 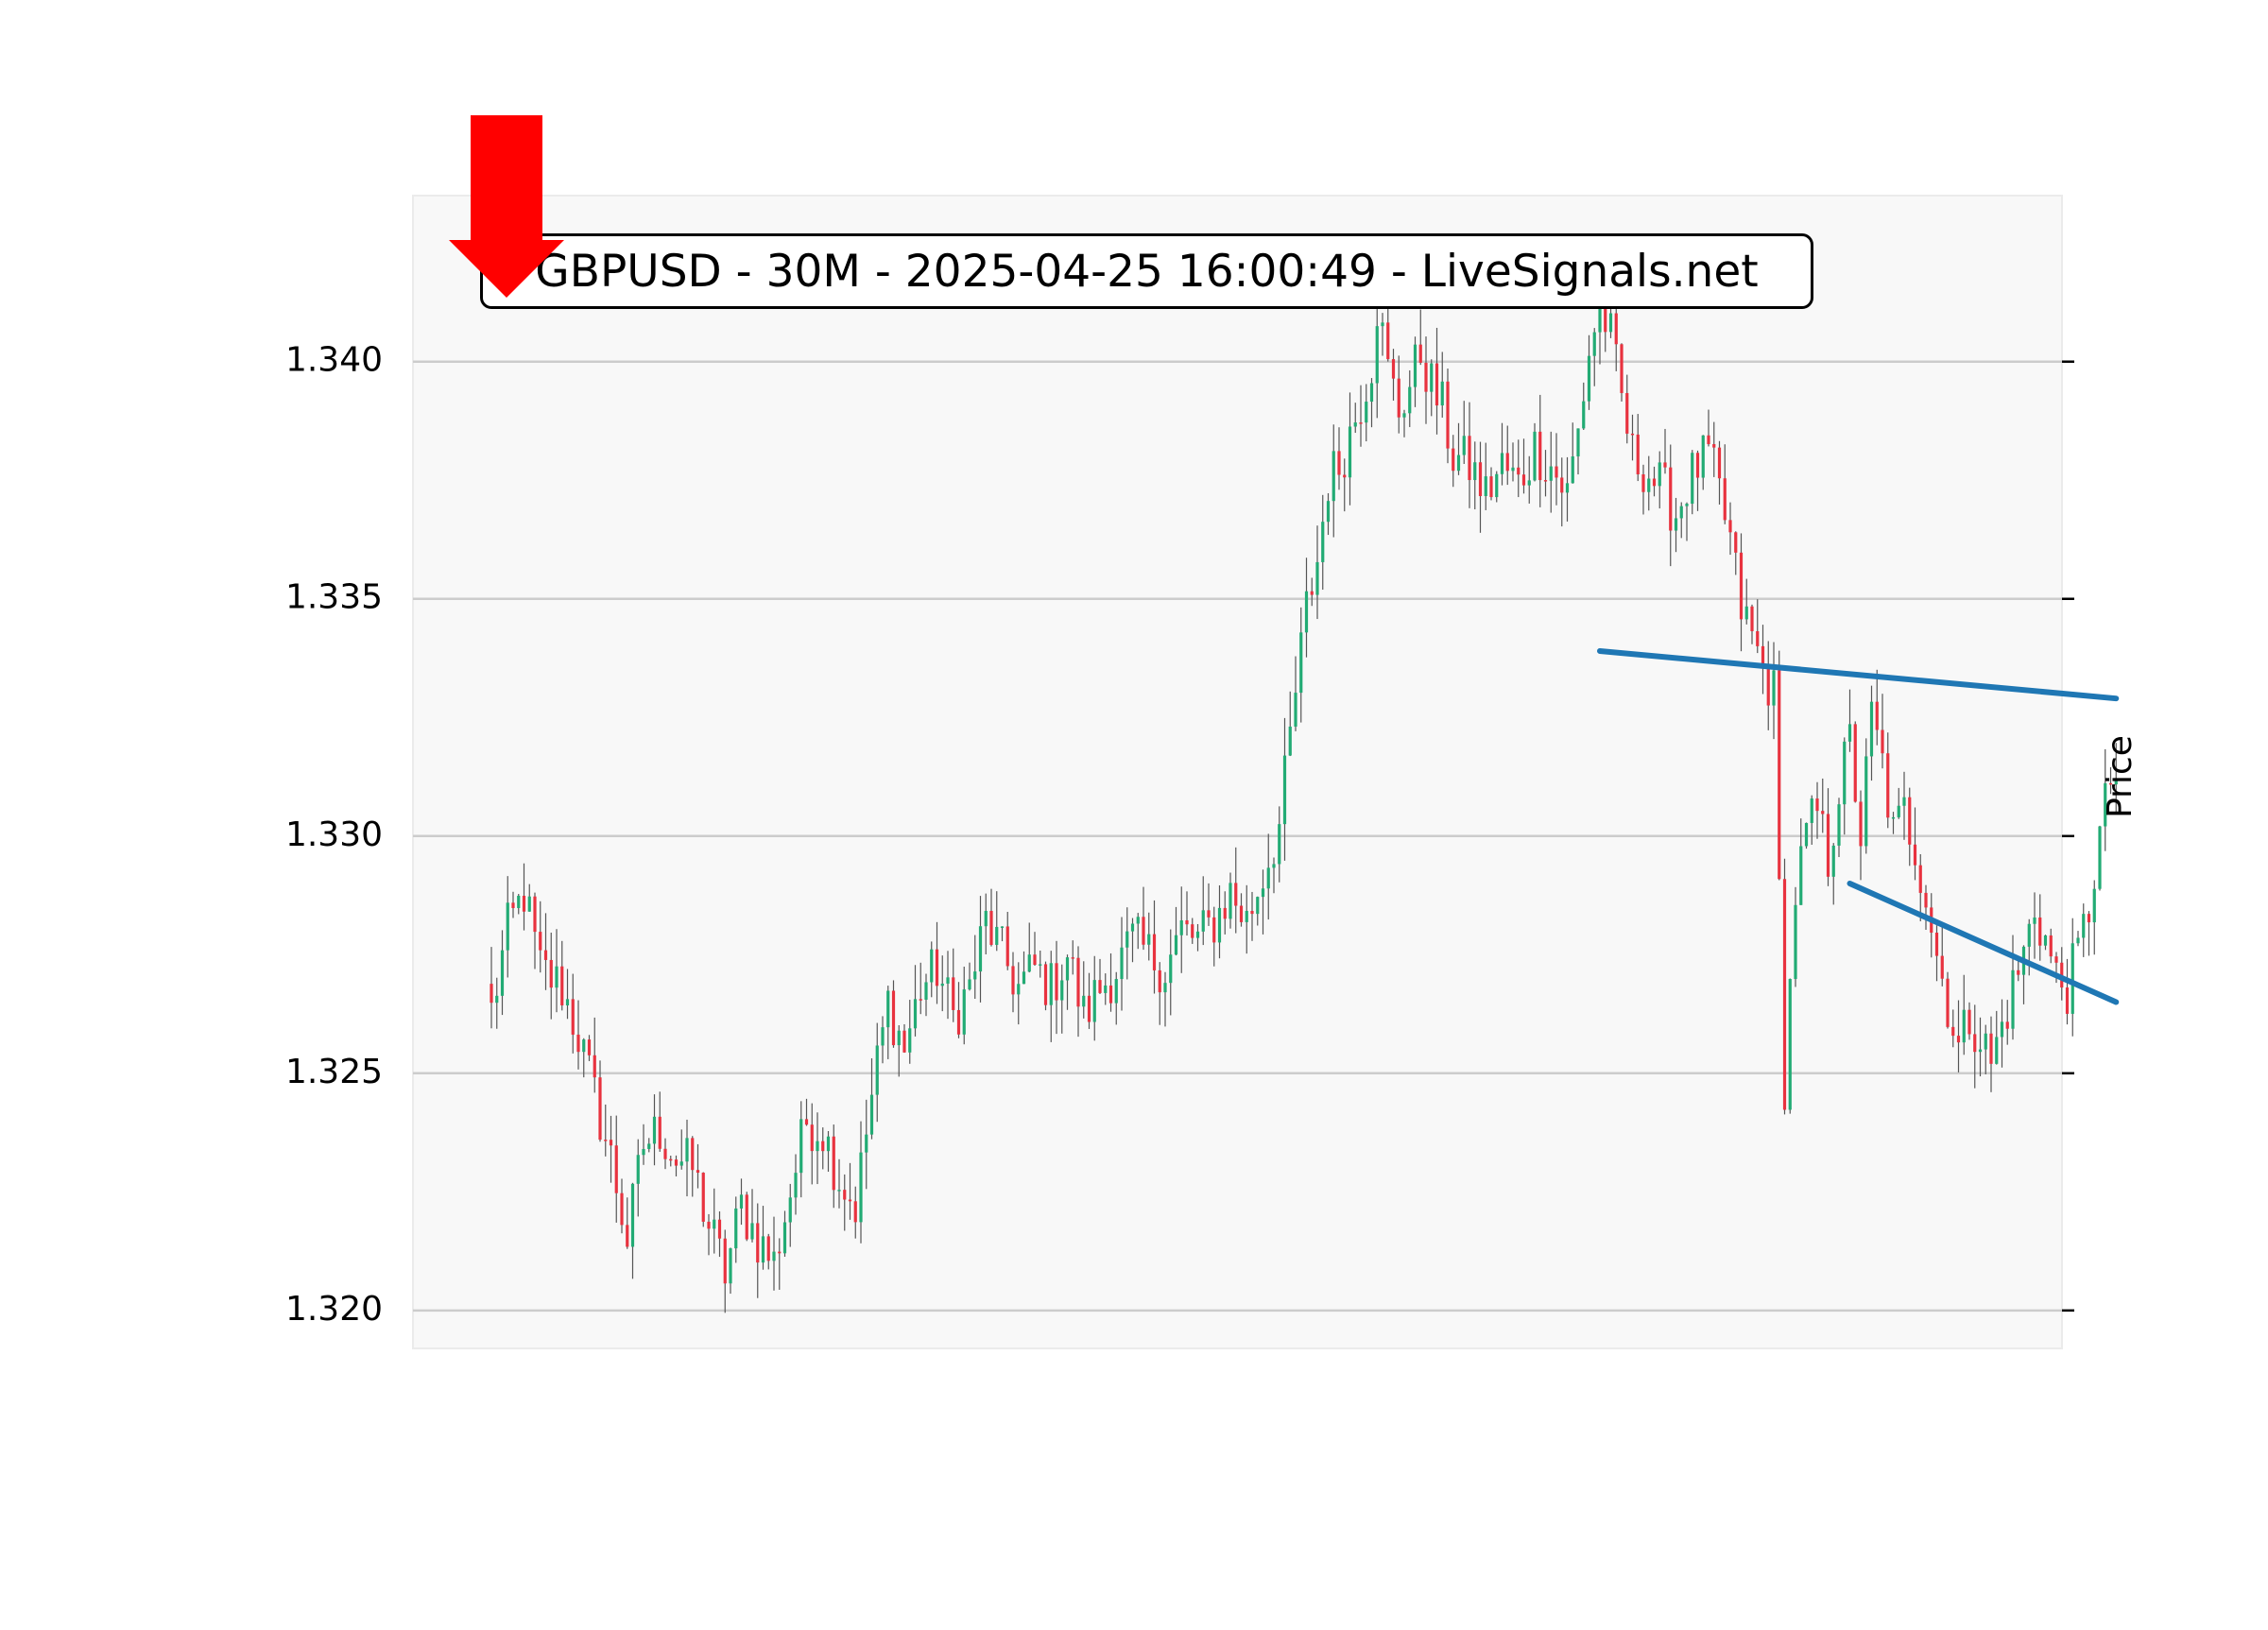 What do you see at coordinates (1858, 675) in the screenshot?
I see `resistance-trend-line` at bounding box center [1858, 675].